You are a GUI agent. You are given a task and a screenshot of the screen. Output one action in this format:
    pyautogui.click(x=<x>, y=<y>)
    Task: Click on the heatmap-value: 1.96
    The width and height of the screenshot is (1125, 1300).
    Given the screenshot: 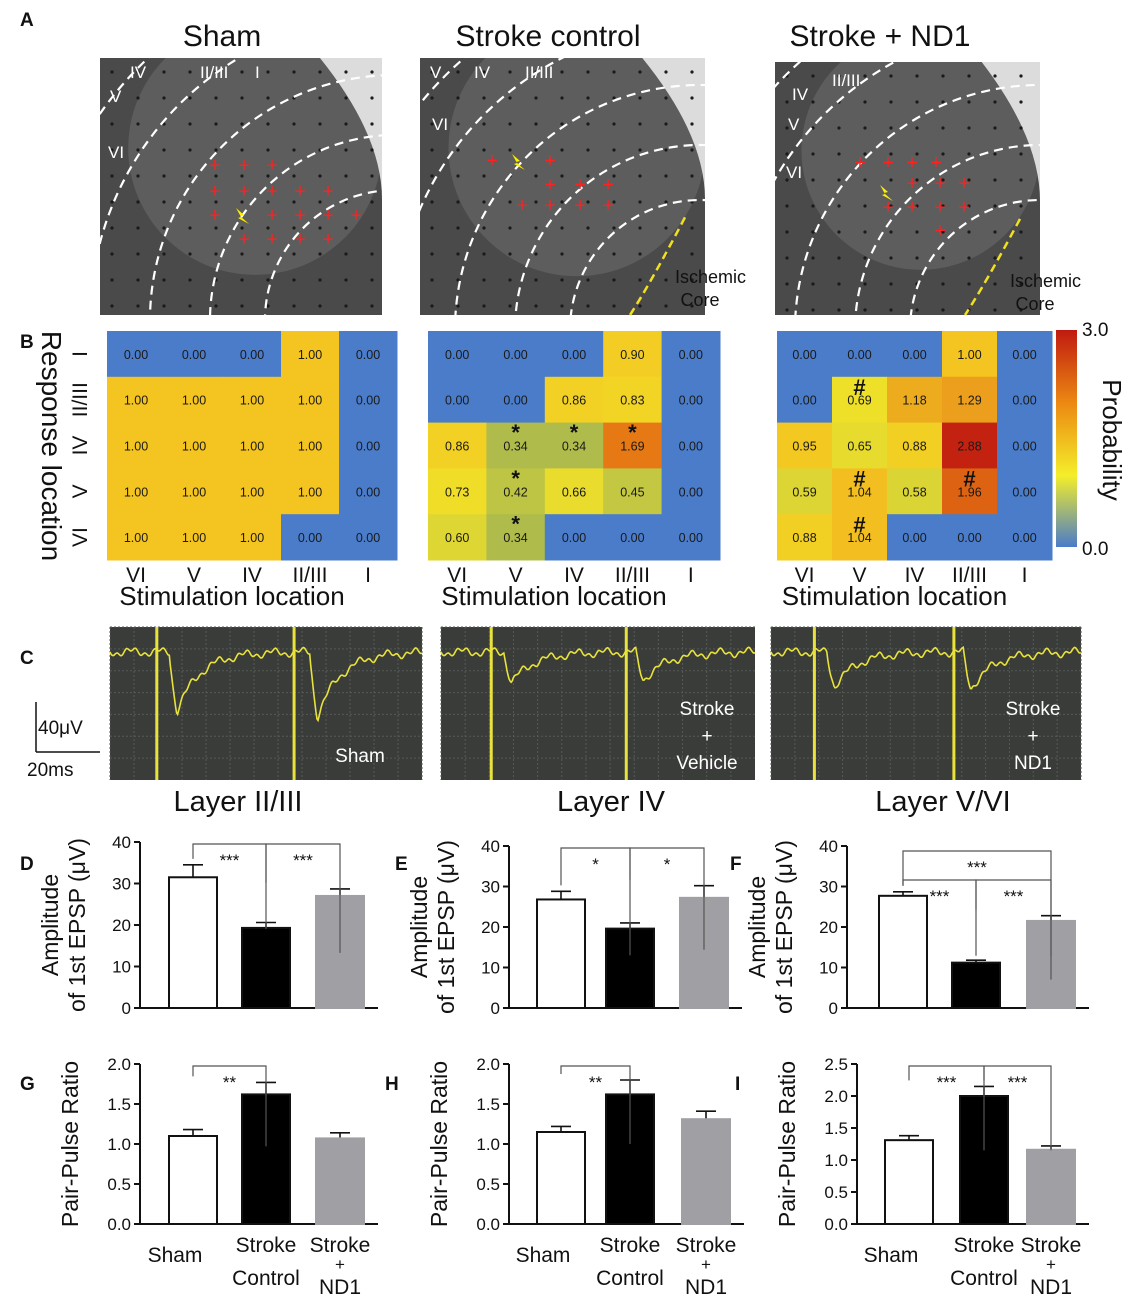 What is the action you would take?
    pyautogui.click(x=969, y=492)
    